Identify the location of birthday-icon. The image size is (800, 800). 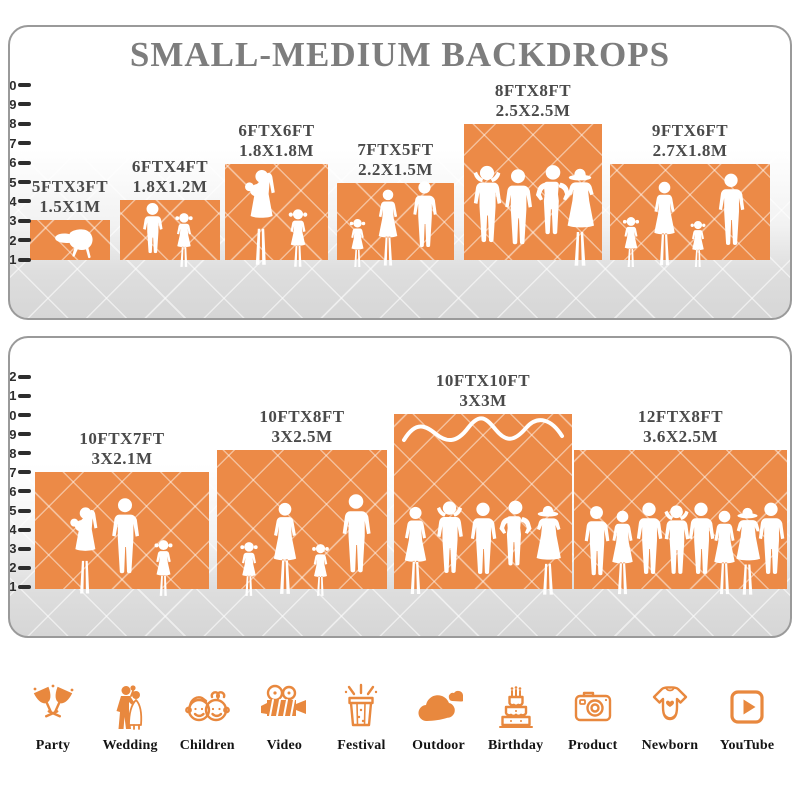
(515, 707).